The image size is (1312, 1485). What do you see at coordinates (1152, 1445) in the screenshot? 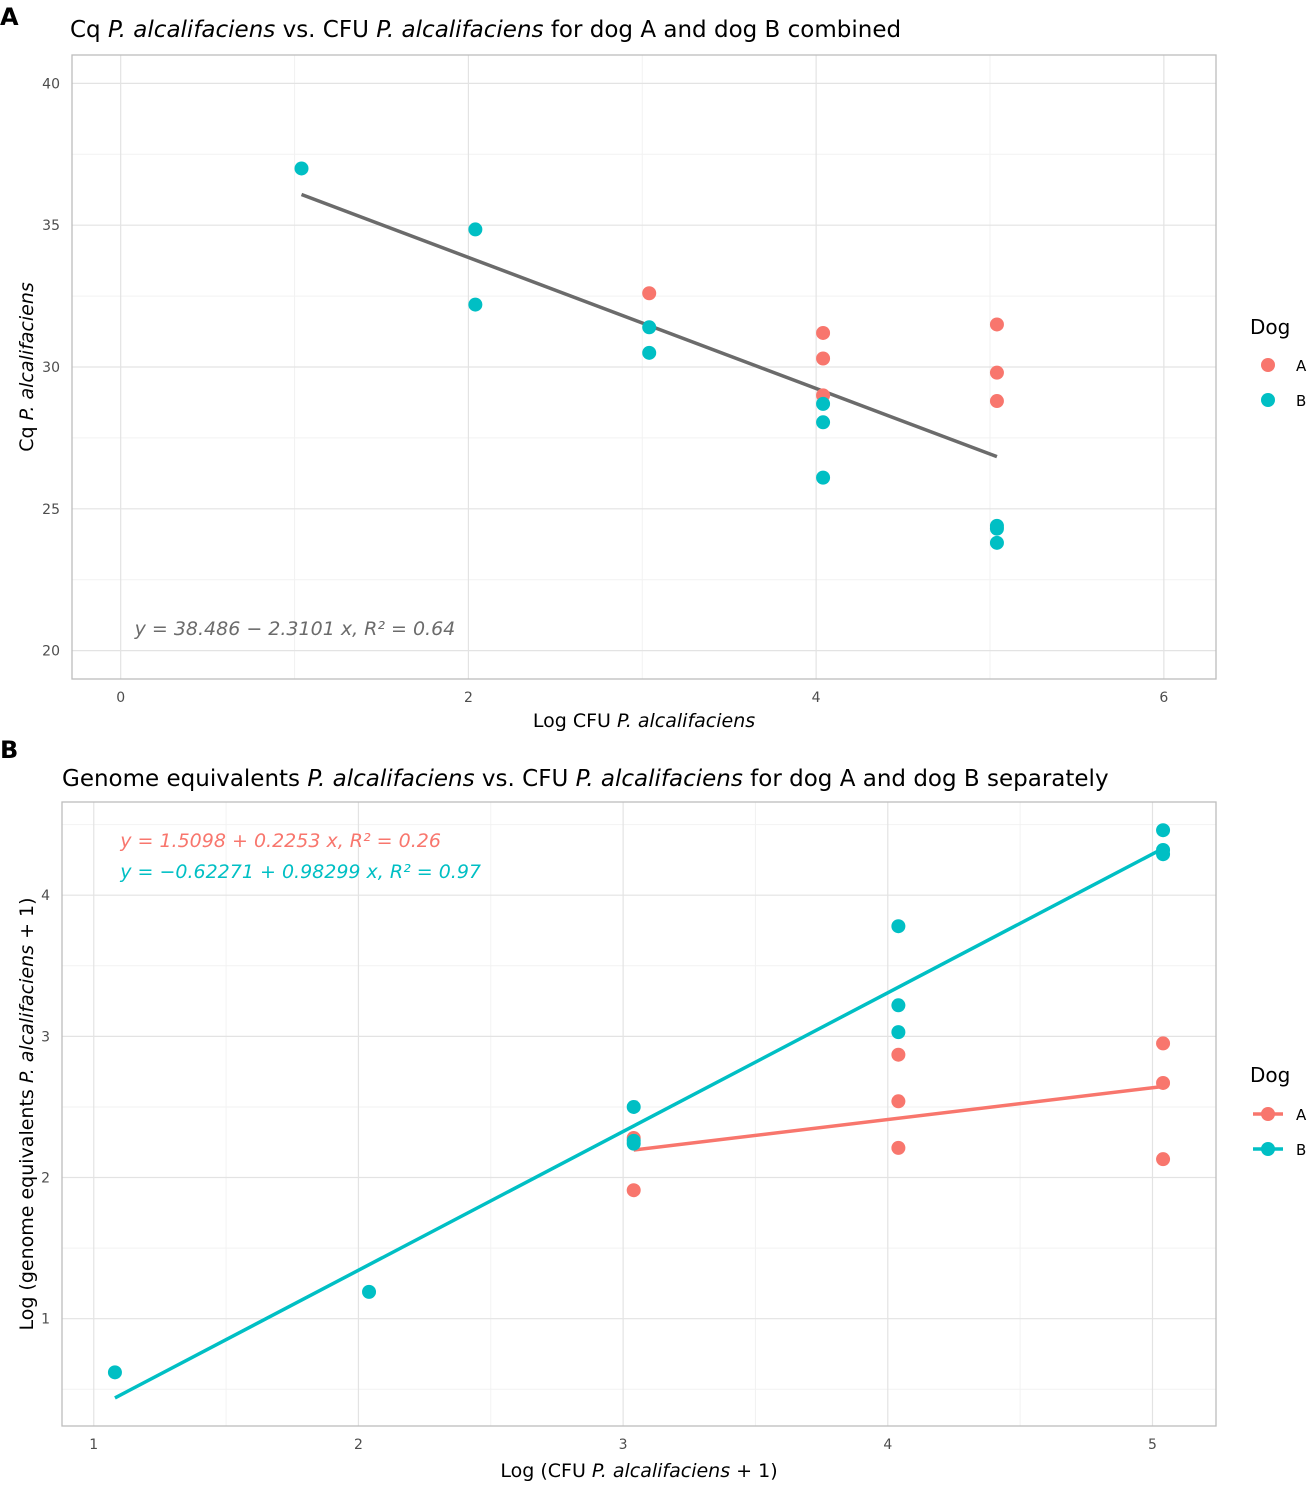
I see `x-tick-label: 5` at bounding box center [1152, 1445].